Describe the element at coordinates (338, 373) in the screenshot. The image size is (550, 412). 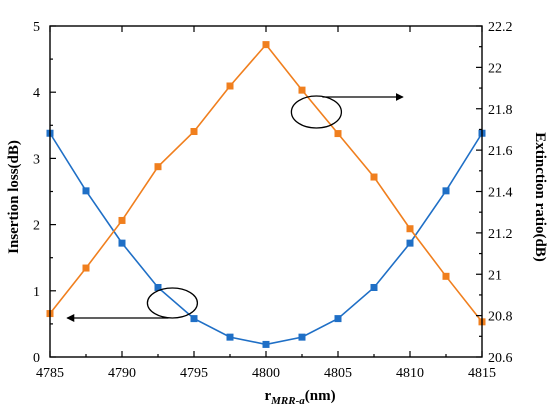
I see `x-tick-label: 4805` at that location.